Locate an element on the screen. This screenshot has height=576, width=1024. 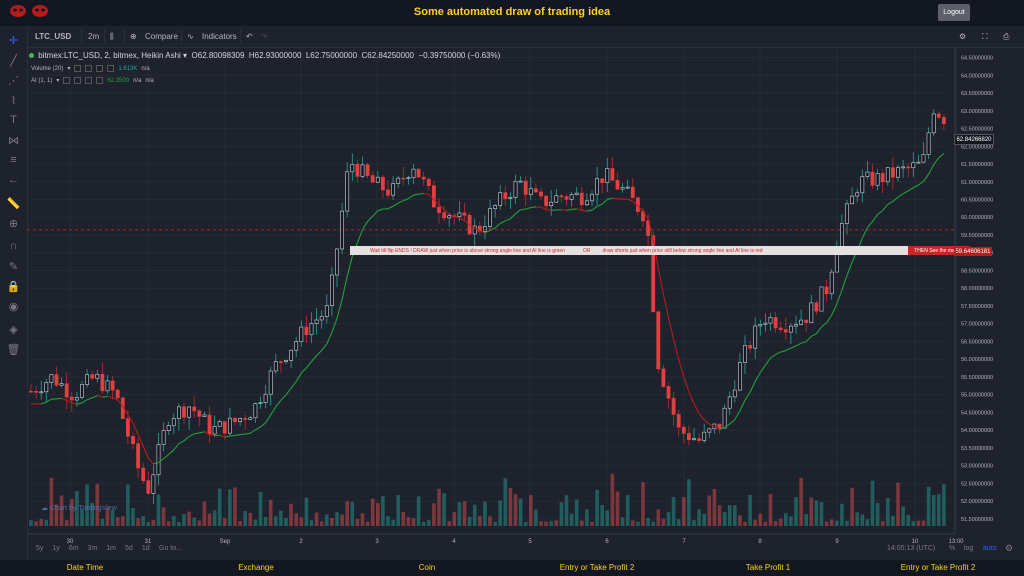
pattern-icon: ⌇ is located at coordinates (13, 100).